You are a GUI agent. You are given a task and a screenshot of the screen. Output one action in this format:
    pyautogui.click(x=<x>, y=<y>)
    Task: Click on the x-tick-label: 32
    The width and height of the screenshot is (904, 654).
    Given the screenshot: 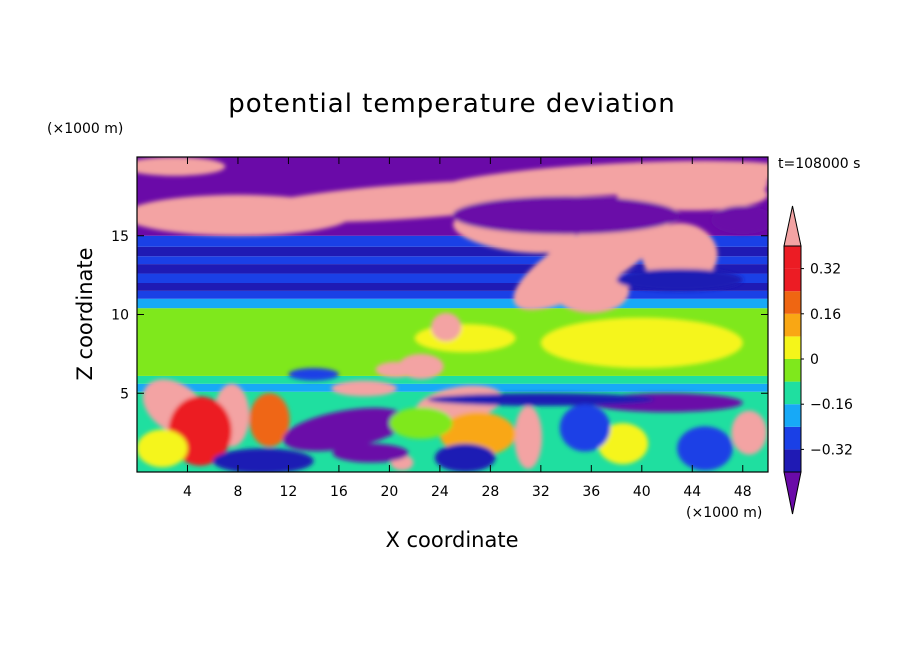 What is the action you would take?
    pyautogui.click(x=541, y=492)
    